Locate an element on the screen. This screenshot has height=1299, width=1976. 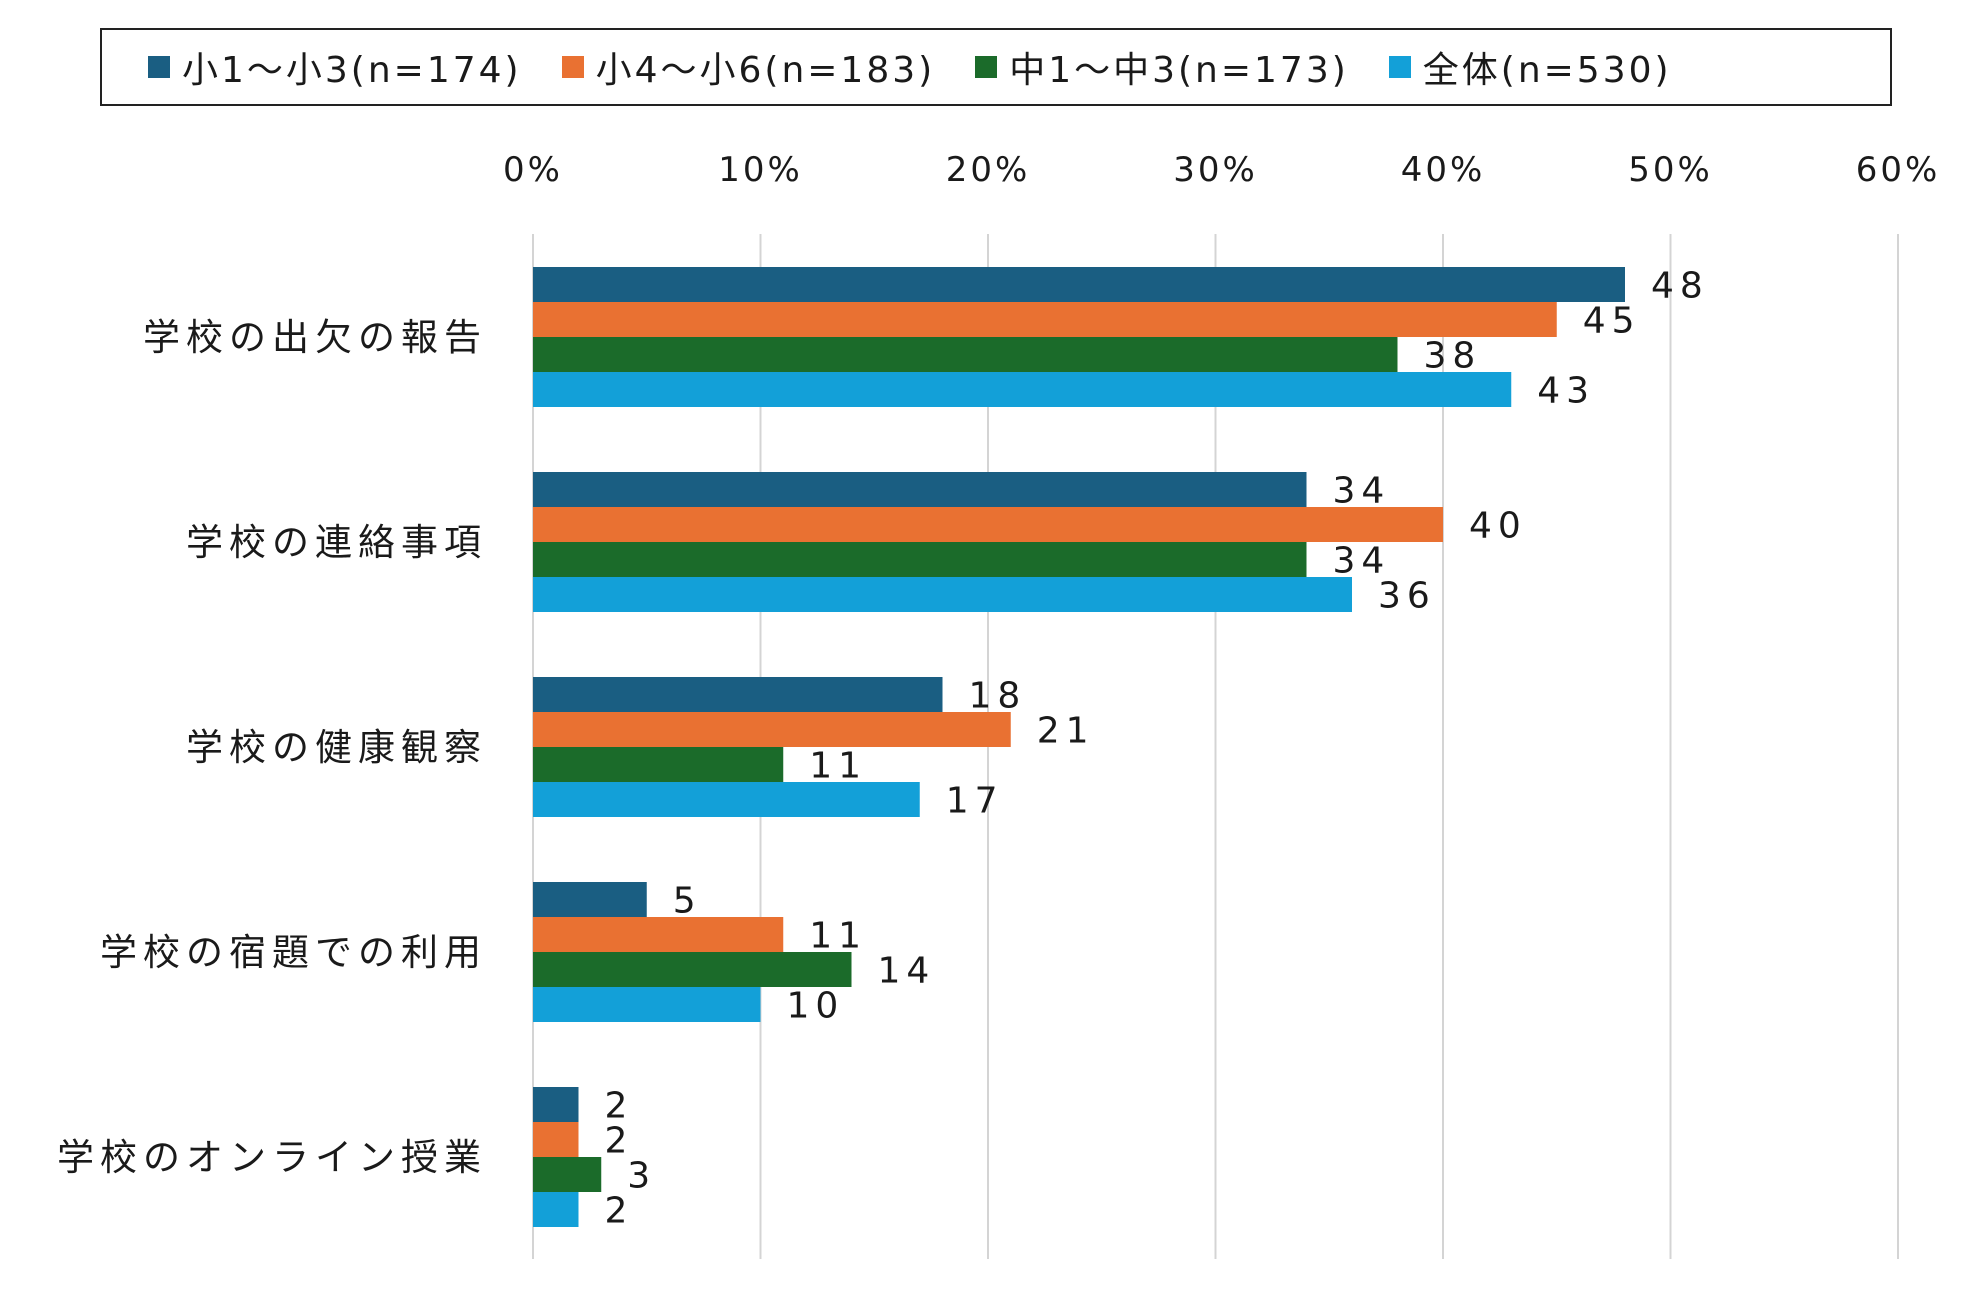
data-label: 5 is located at coordinates (687, 901).